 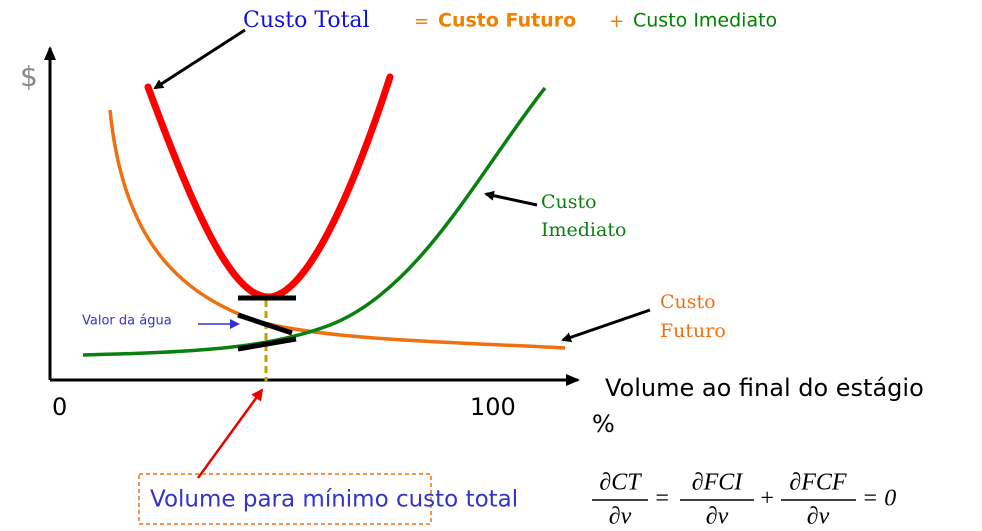 I want to click on minimum-label: Volume para mínimo custo total, so click(x=334, y=500).